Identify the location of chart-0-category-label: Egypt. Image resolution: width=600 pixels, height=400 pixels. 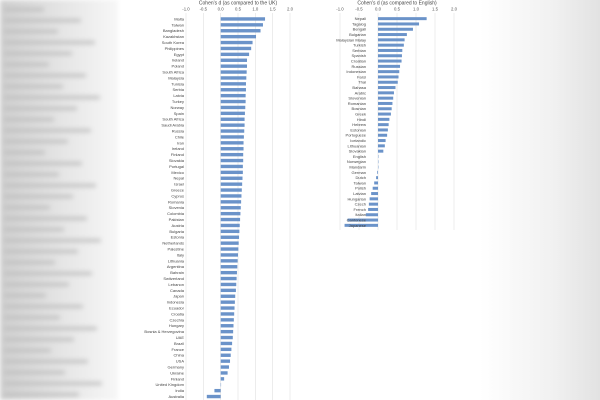
(179, 54).